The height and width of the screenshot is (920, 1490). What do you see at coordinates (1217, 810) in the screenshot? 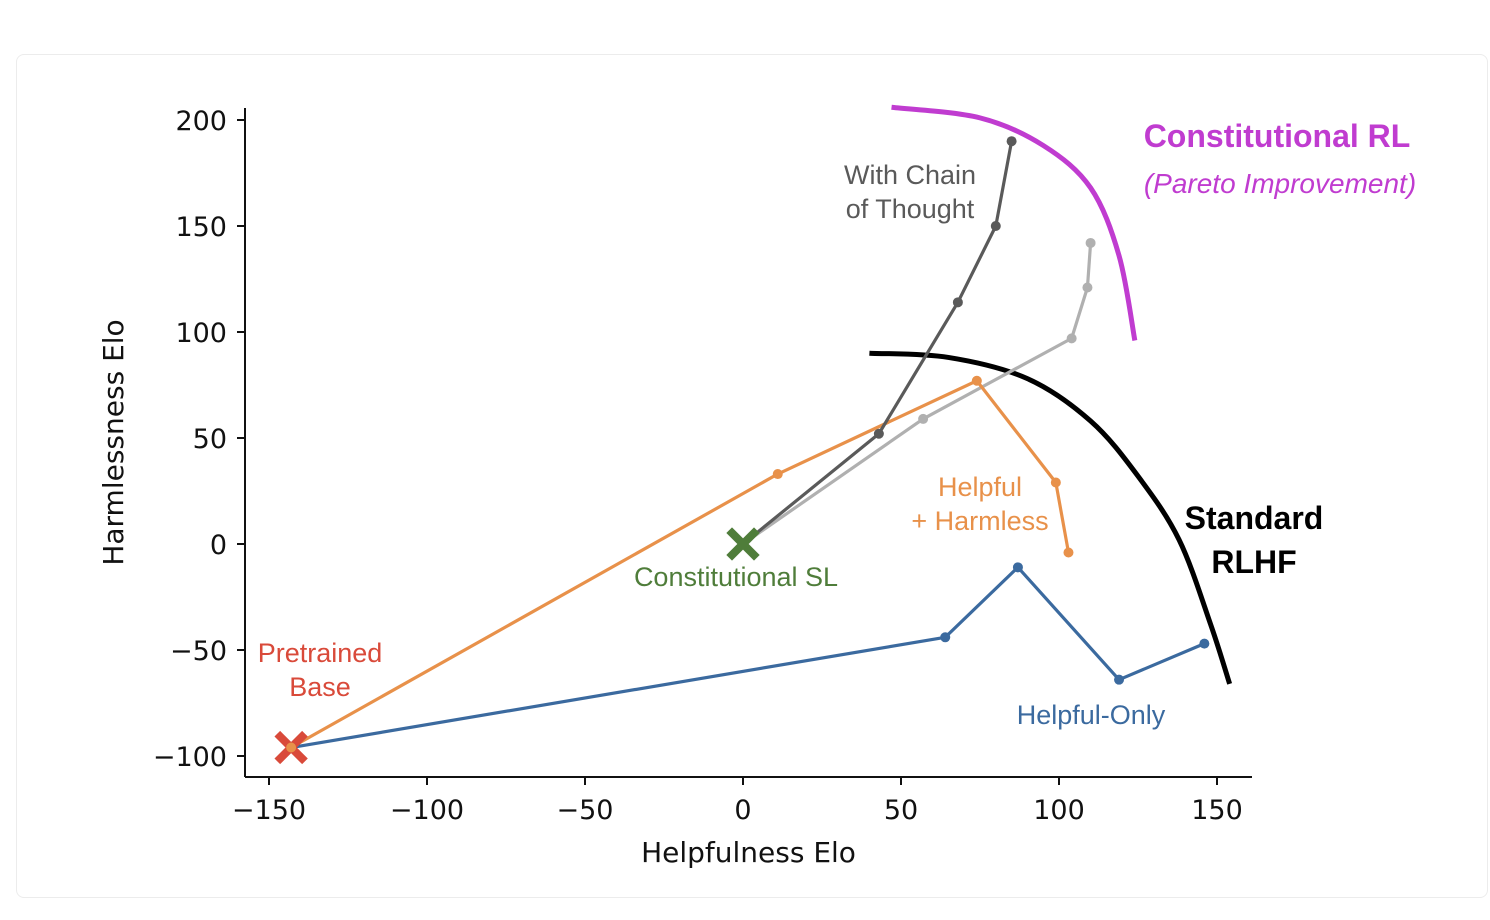
I see `x-tick-label: 150` at bounding box center [1217, 810].